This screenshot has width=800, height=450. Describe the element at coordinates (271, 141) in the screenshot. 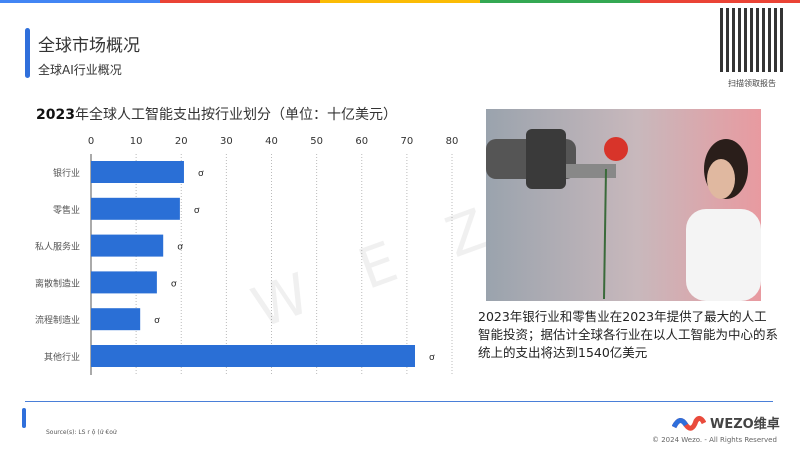

I see `x-tick-label: 40` at that location.